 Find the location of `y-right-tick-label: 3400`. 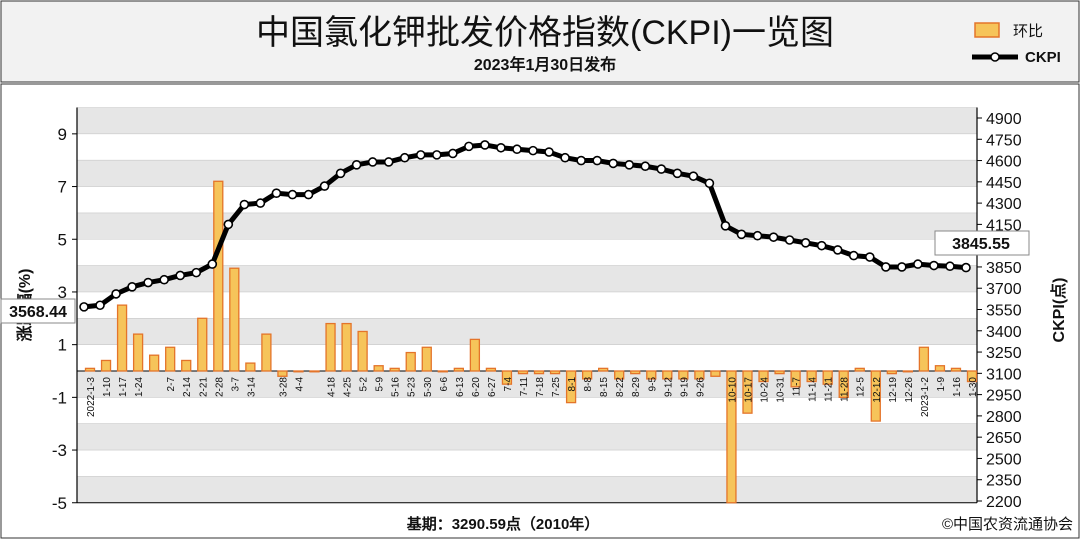

y-right-tick-label: 3400 is located at coordinates (1004, 332).